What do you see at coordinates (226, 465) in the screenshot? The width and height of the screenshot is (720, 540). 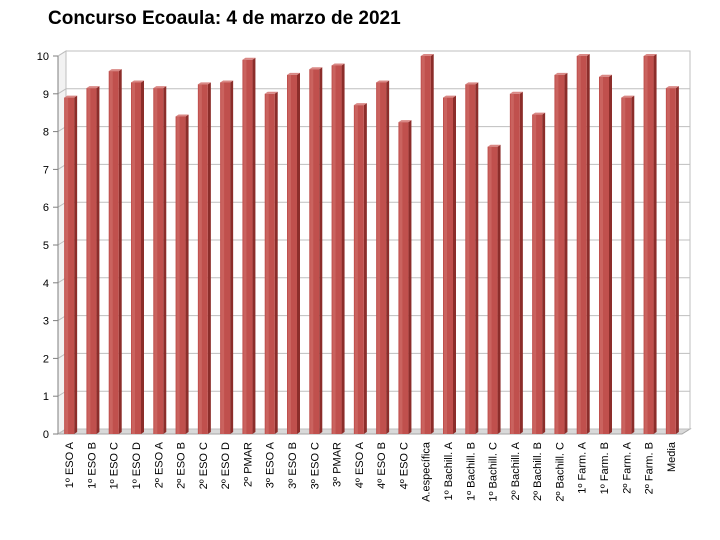 I see `x-tick-label: 2º ESO D` at bounding box center [226, 465].